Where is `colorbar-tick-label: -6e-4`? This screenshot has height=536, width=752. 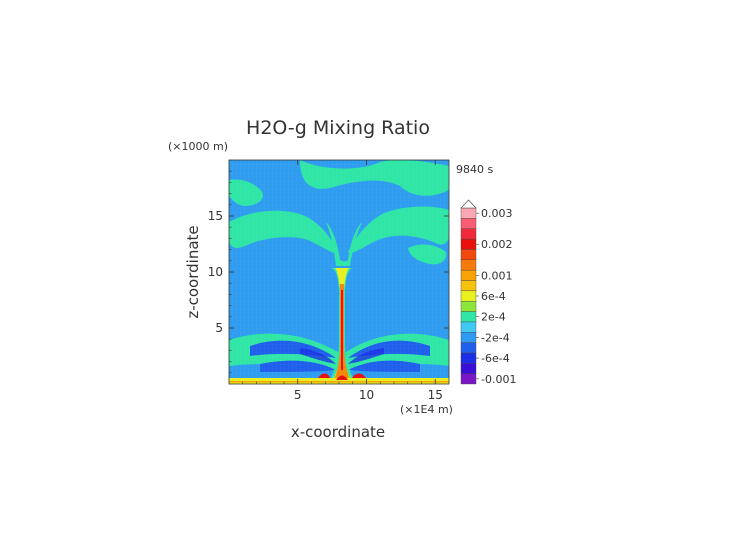 colorbar-tick-label: -6e-4 is located at coordinates (495, 358).